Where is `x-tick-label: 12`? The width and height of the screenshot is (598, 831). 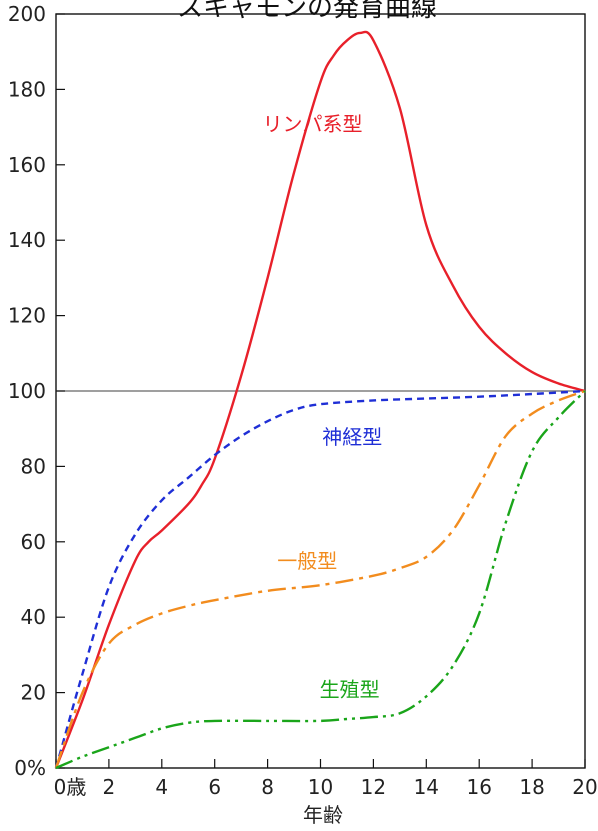
x-tick-label: 12 is located at coordinates (373, 787).